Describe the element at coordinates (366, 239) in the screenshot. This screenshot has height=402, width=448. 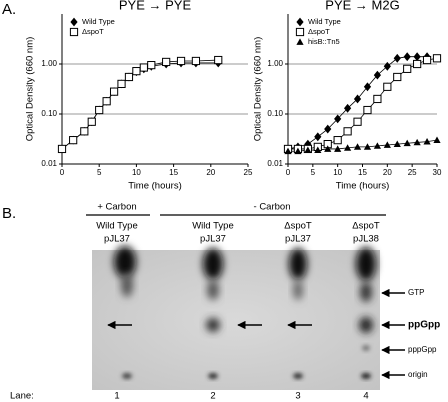
I see `lane-plasmid: pJL38` at that location.